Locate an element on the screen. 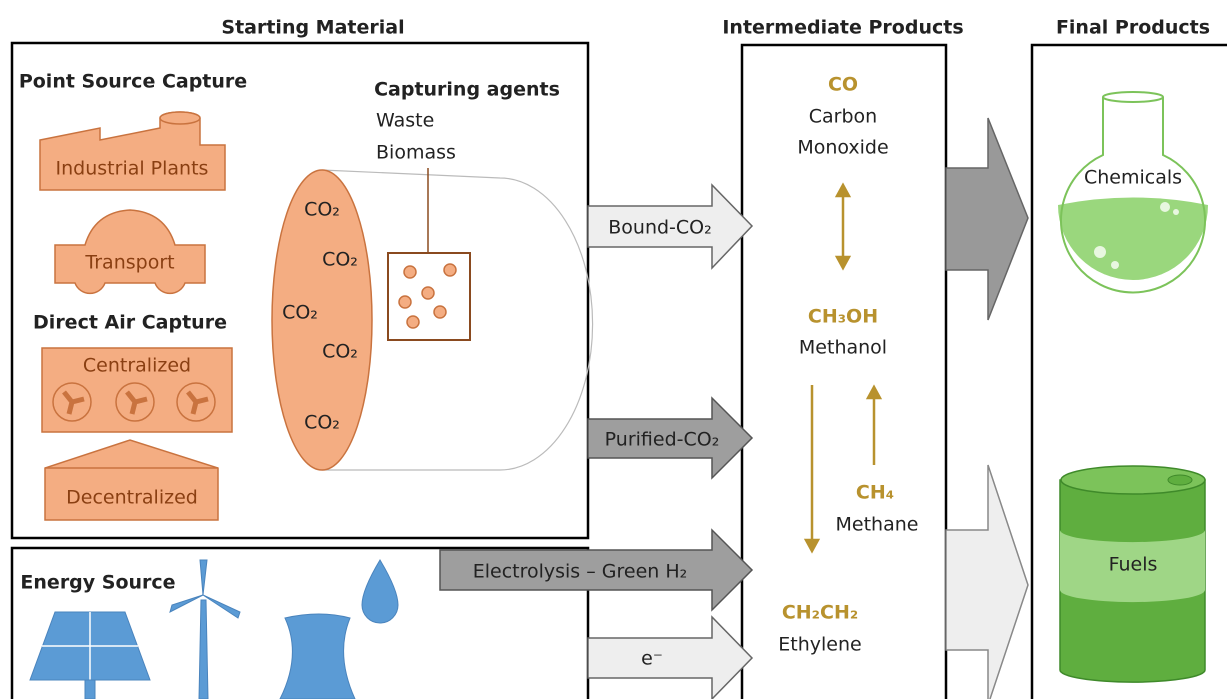 Image resolution: width=1227 pixels, height=699 pixels. cone-outline is located at coordinates (457, 320).